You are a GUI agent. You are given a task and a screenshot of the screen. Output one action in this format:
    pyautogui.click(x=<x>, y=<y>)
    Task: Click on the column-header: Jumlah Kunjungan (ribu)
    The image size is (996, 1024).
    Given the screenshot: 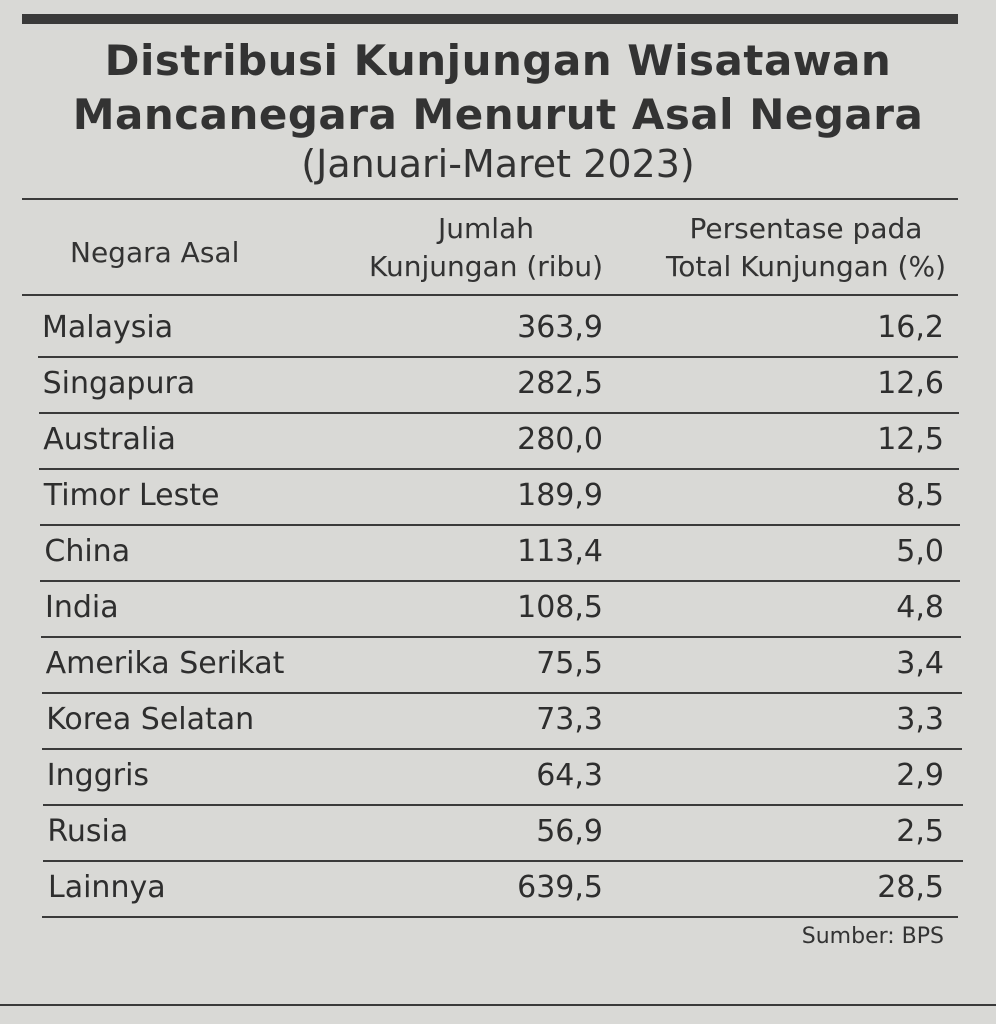 What is the action you would take?
    pyautogui.click(x=486, y=248)
    